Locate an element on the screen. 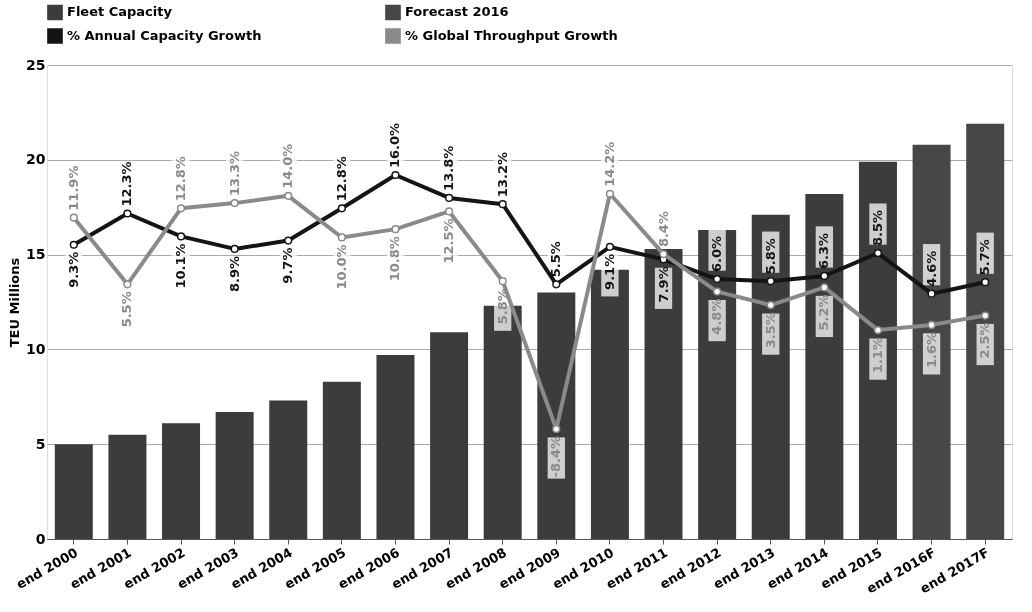 This screenshot has height=612, width=1032. data-label: 8.9% is located at coordinates (234, 273).